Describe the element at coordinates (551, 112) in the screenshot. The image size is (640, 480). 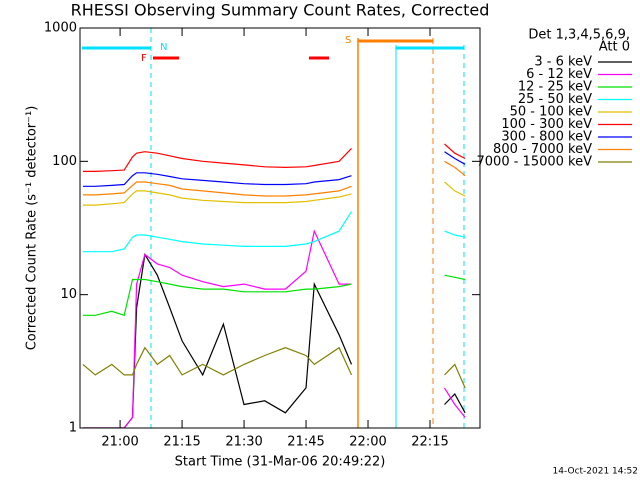
I see `legend-label: 50 - 100 keV` at that location.